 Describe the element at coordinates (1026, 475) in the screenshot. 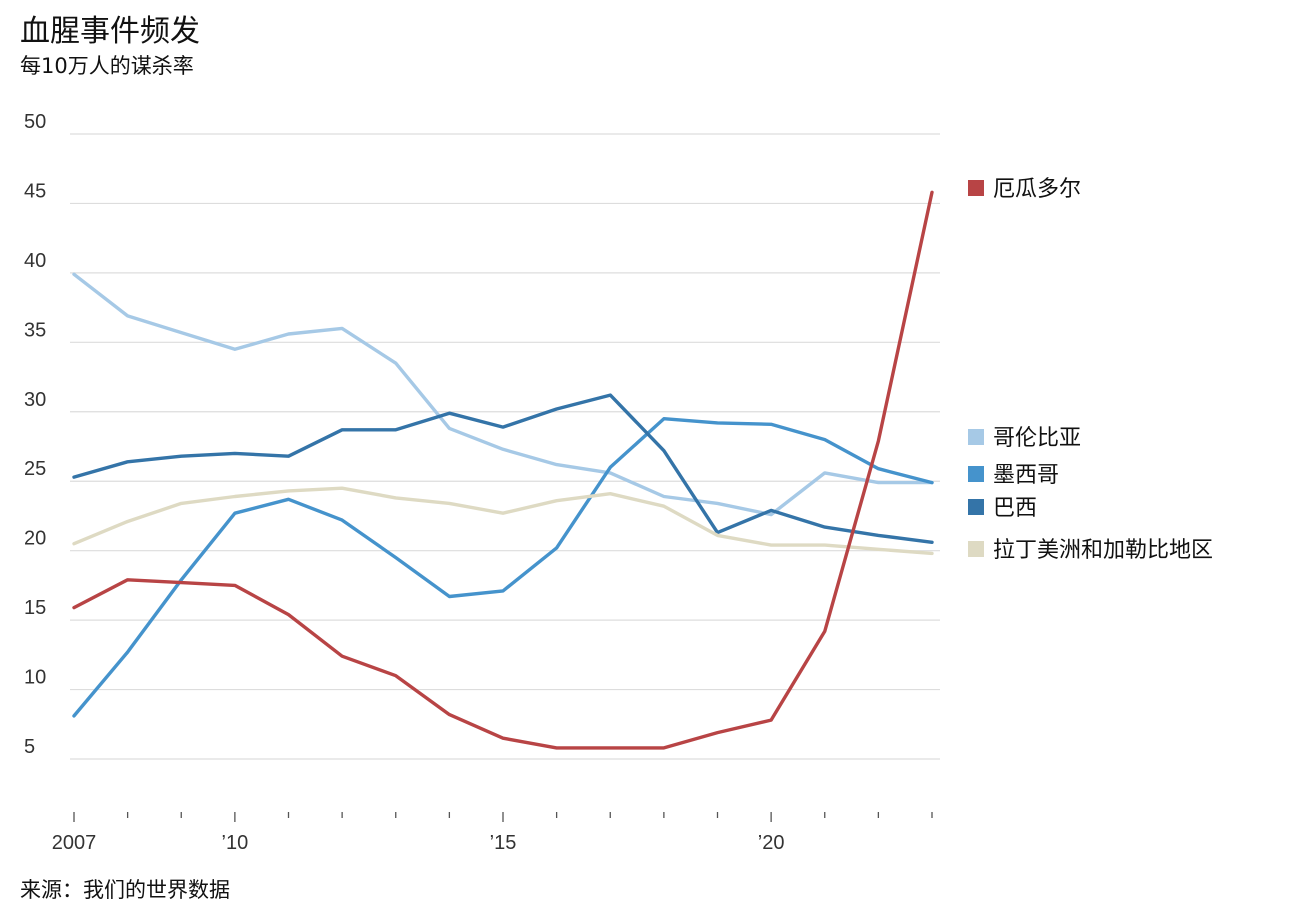

I see `legend-label: 墨西哥` at that location.